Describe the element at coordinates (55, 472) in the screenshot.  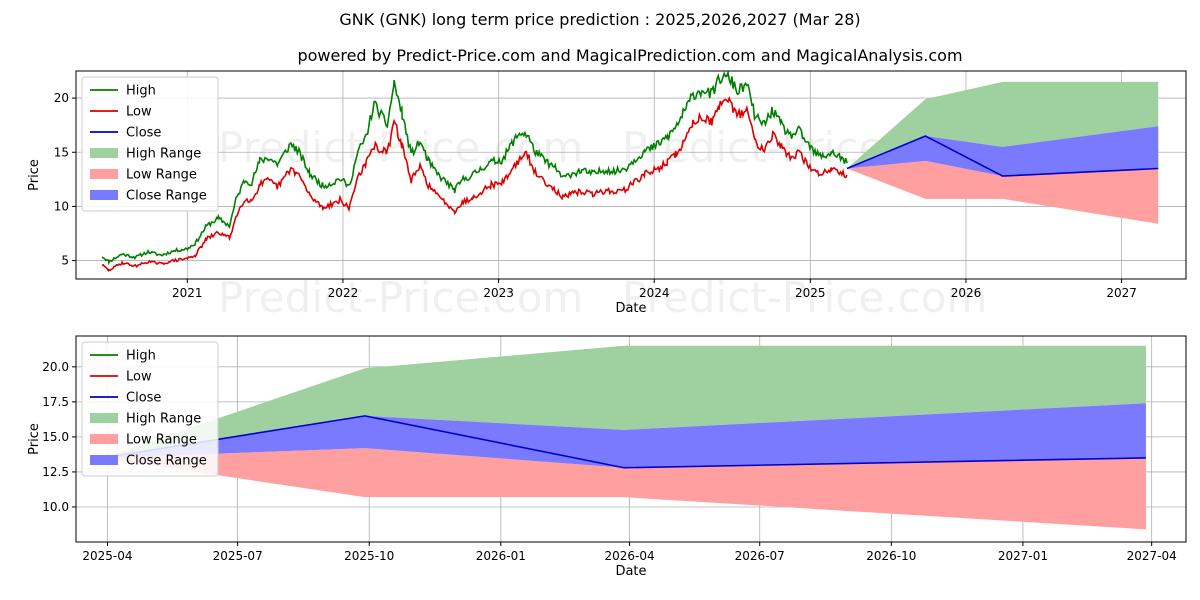
I see `y-tick-label: 12.5` at that location.